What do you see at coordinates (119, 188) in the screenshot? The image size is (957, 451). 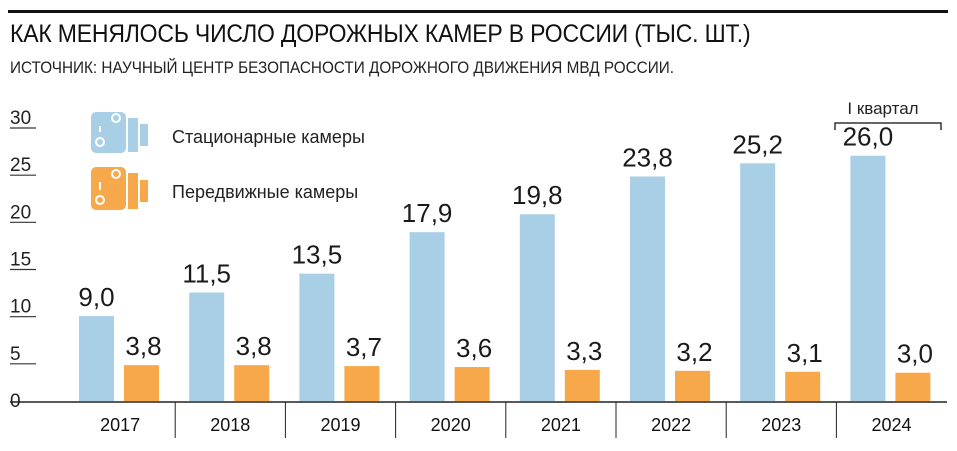 I see `mobile-camera-icon` at bounding box center [119, 188].